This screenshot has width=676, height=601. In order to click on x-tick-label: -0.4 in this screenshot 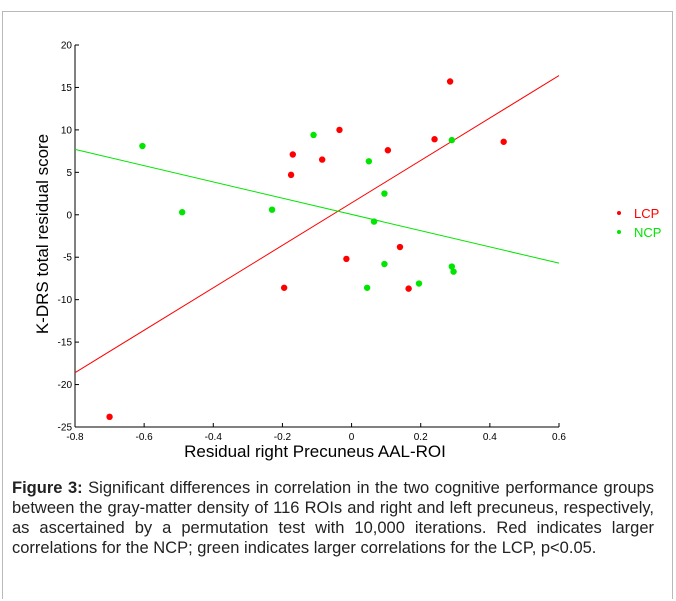, I will do `click(214, 437)`.